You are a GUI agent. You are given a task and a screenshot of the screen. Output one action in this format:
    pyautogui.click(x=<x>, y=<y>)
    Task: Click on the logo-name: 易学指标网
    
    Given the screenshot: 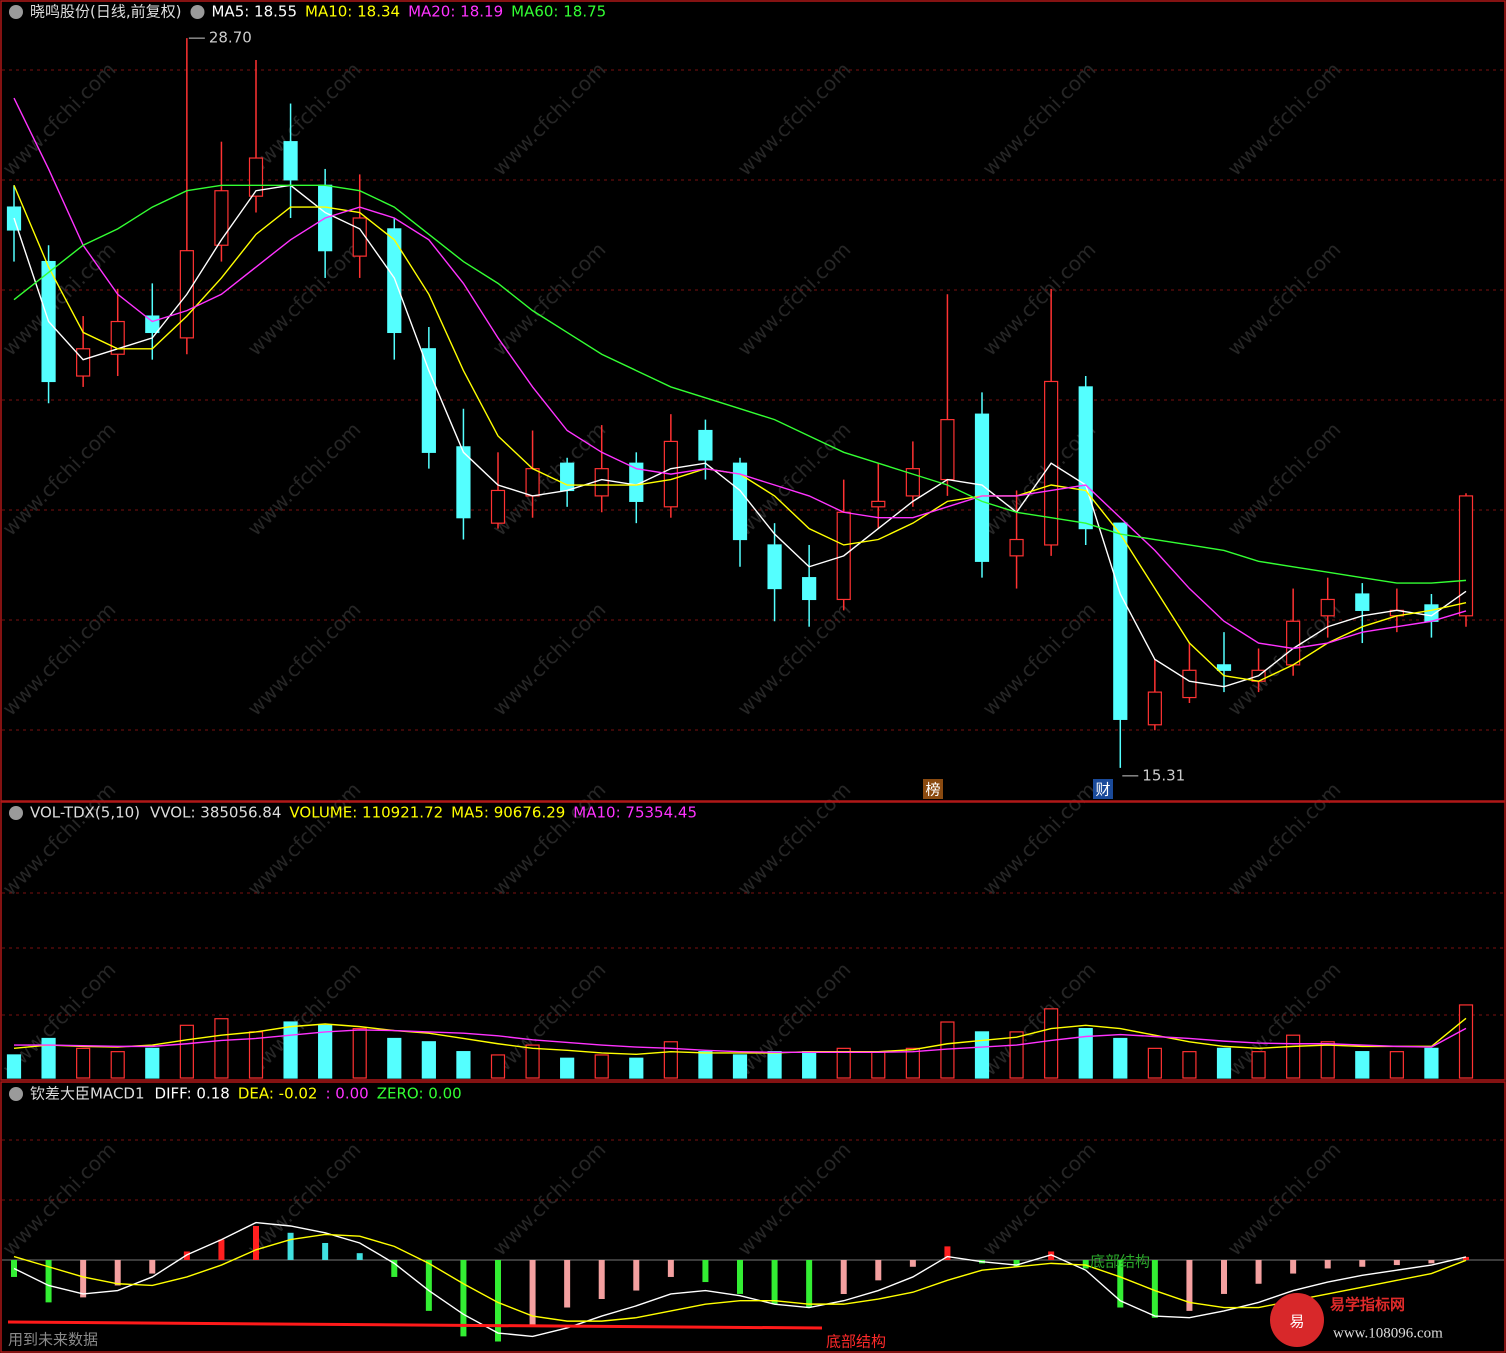 What is the action you would take?
    pyautogui.click(x=1367, y=1305)
    